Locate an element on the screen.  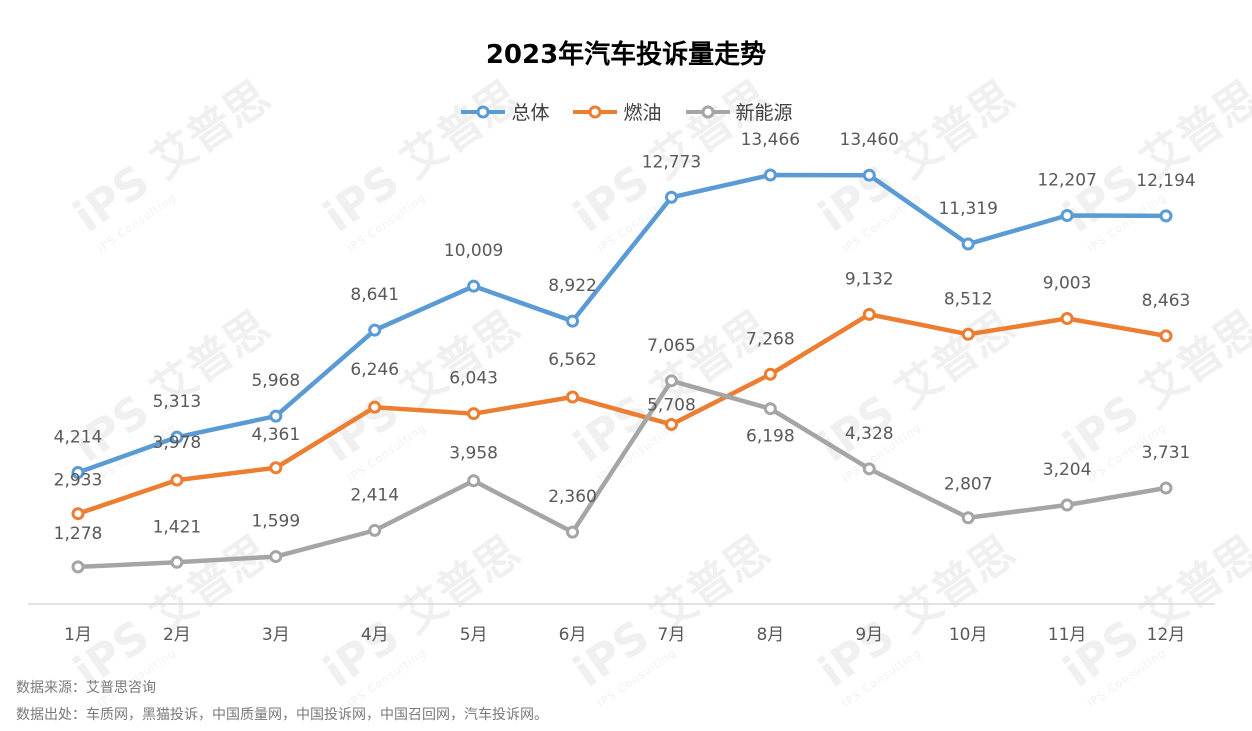
legend: 总体 燃油 新能源 is located at coordinates (626, 111).